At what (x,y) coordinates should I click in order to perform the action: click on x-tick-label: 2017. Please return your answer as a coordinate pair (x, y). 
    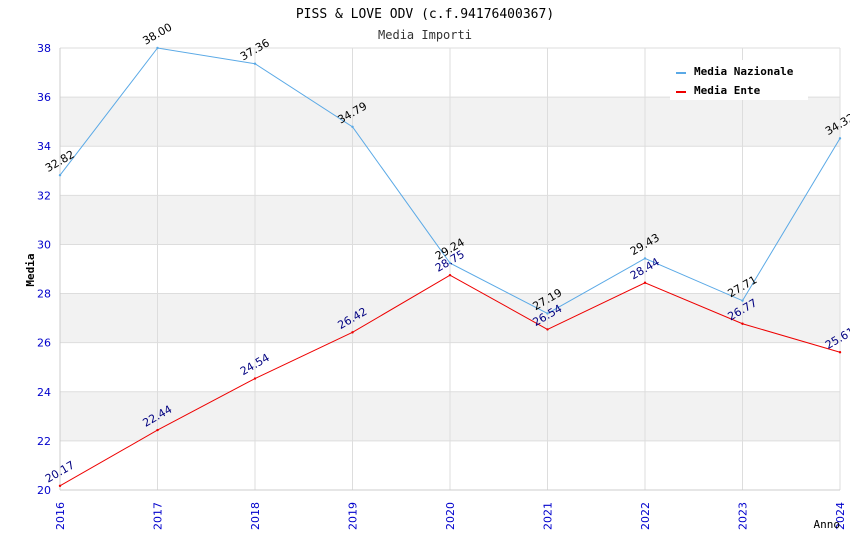
    Looking at the image, I should click on (158, 516).